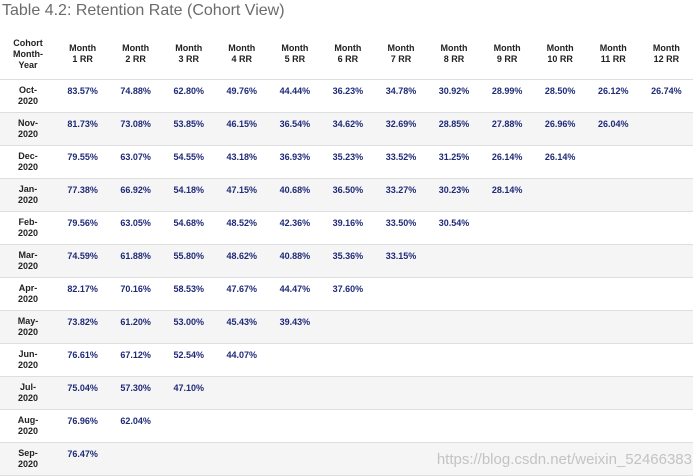 The width and height of the screenshot is (700, 476). Describe the element at coordinates (82, 59) in the screenshot. I see `header-text: 1 RR` at that location.